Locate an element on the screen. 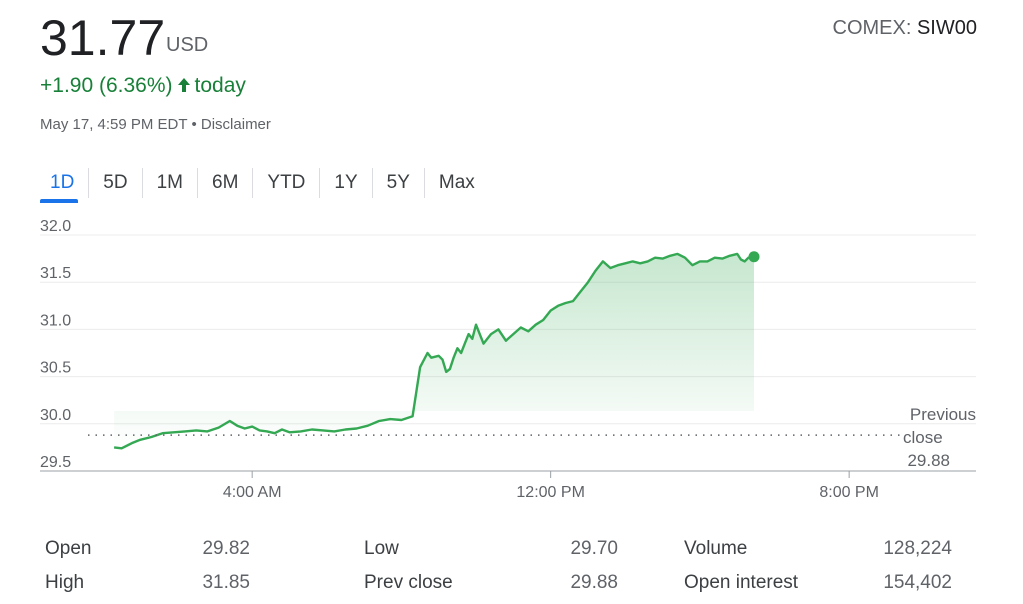 The width and height of the screenshot is (1023, 604). tab-max: Max is located at coordinates (456, 182).